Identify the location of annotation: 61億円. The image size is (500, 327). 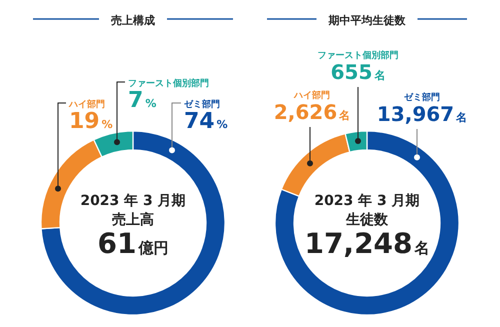
(133, 243).